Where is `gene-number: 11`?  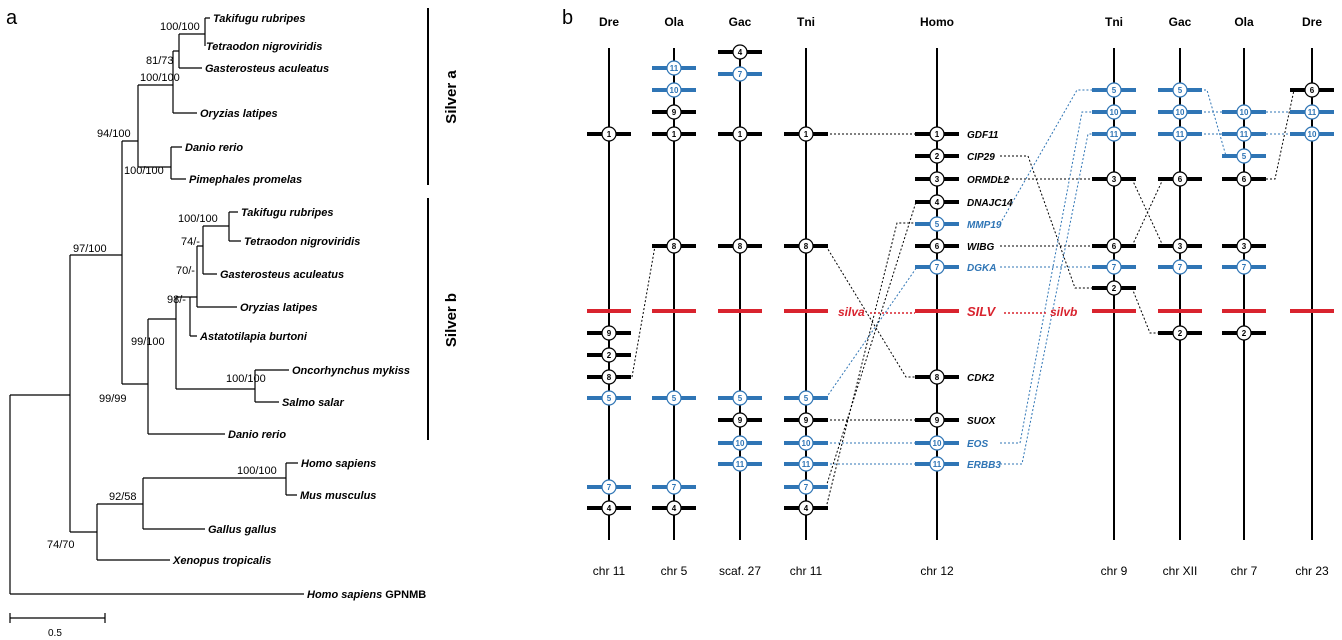
gene-number: 11 is located at coordinates (1114, 134).